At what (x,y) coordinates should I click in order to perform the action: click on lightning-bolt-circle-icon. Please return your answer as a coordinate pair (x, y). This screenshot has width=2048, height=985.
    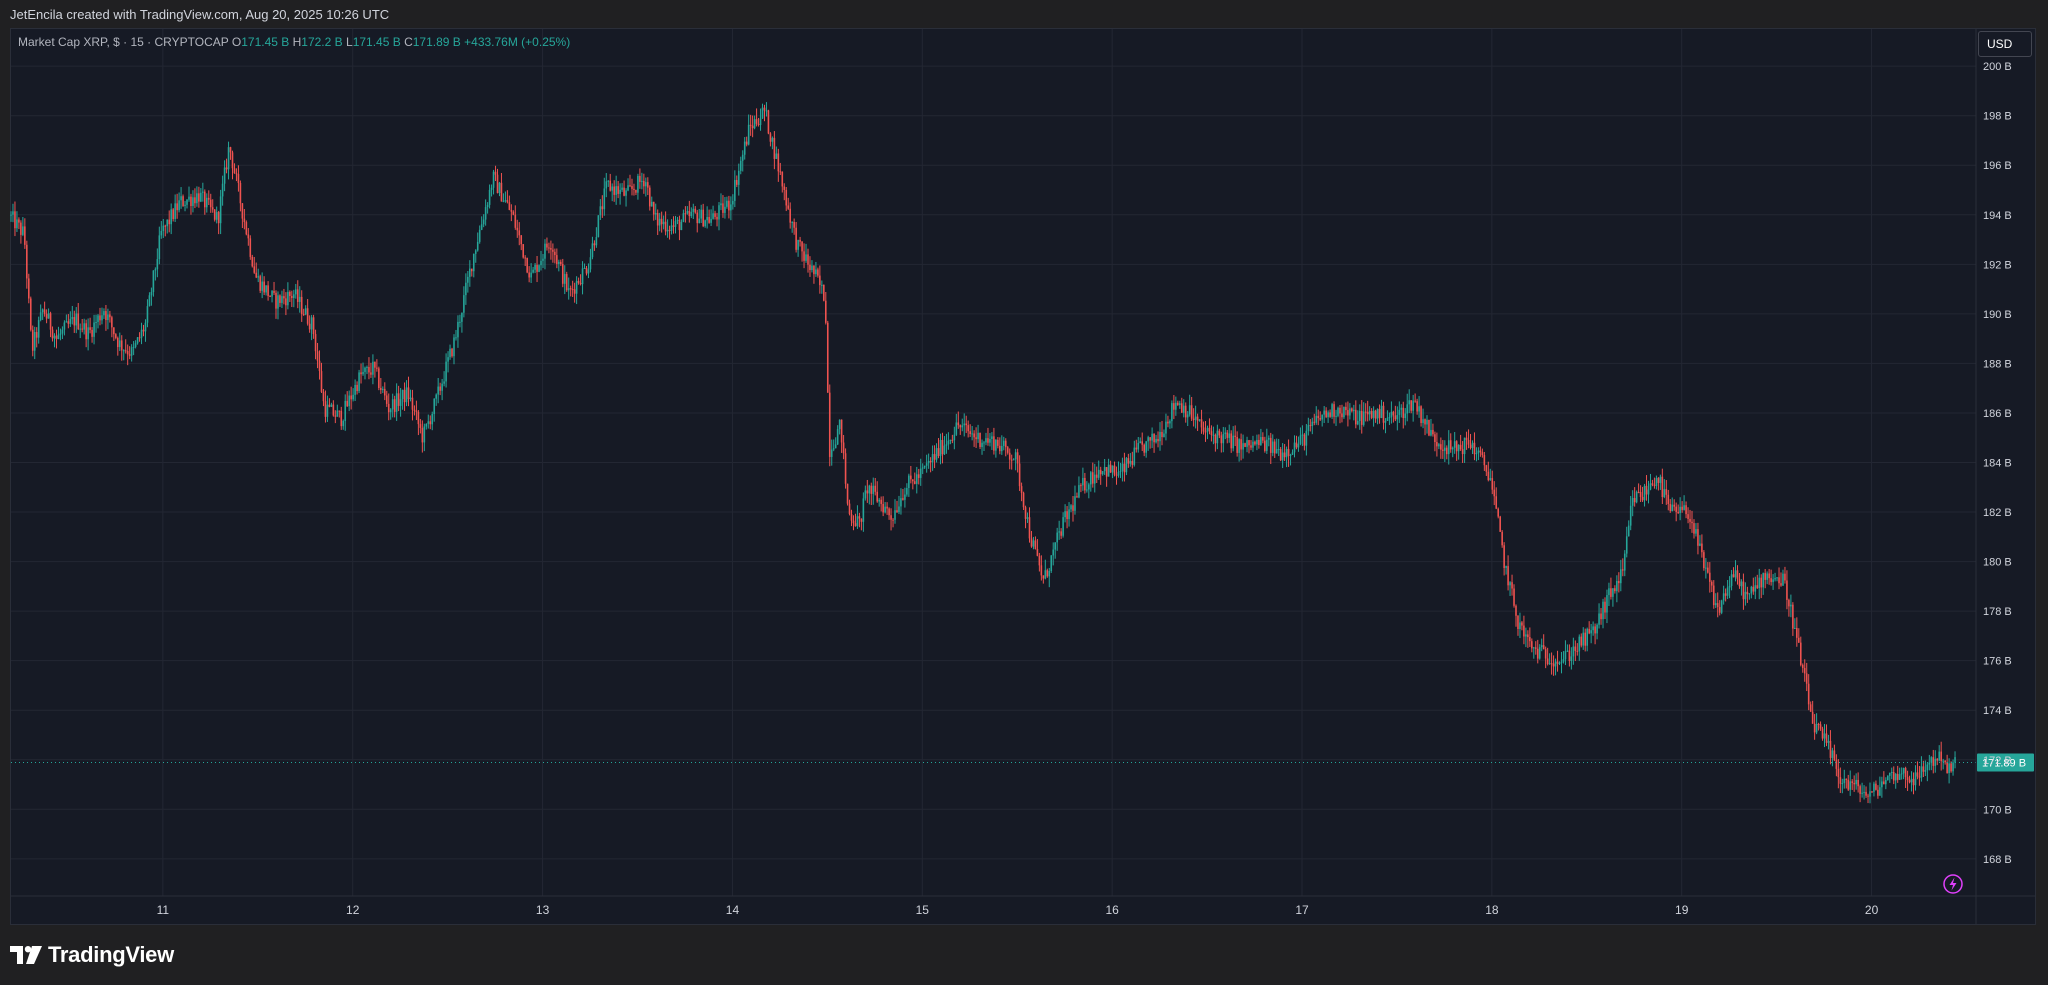
    Looking at the image, I should click on (1953, 884).